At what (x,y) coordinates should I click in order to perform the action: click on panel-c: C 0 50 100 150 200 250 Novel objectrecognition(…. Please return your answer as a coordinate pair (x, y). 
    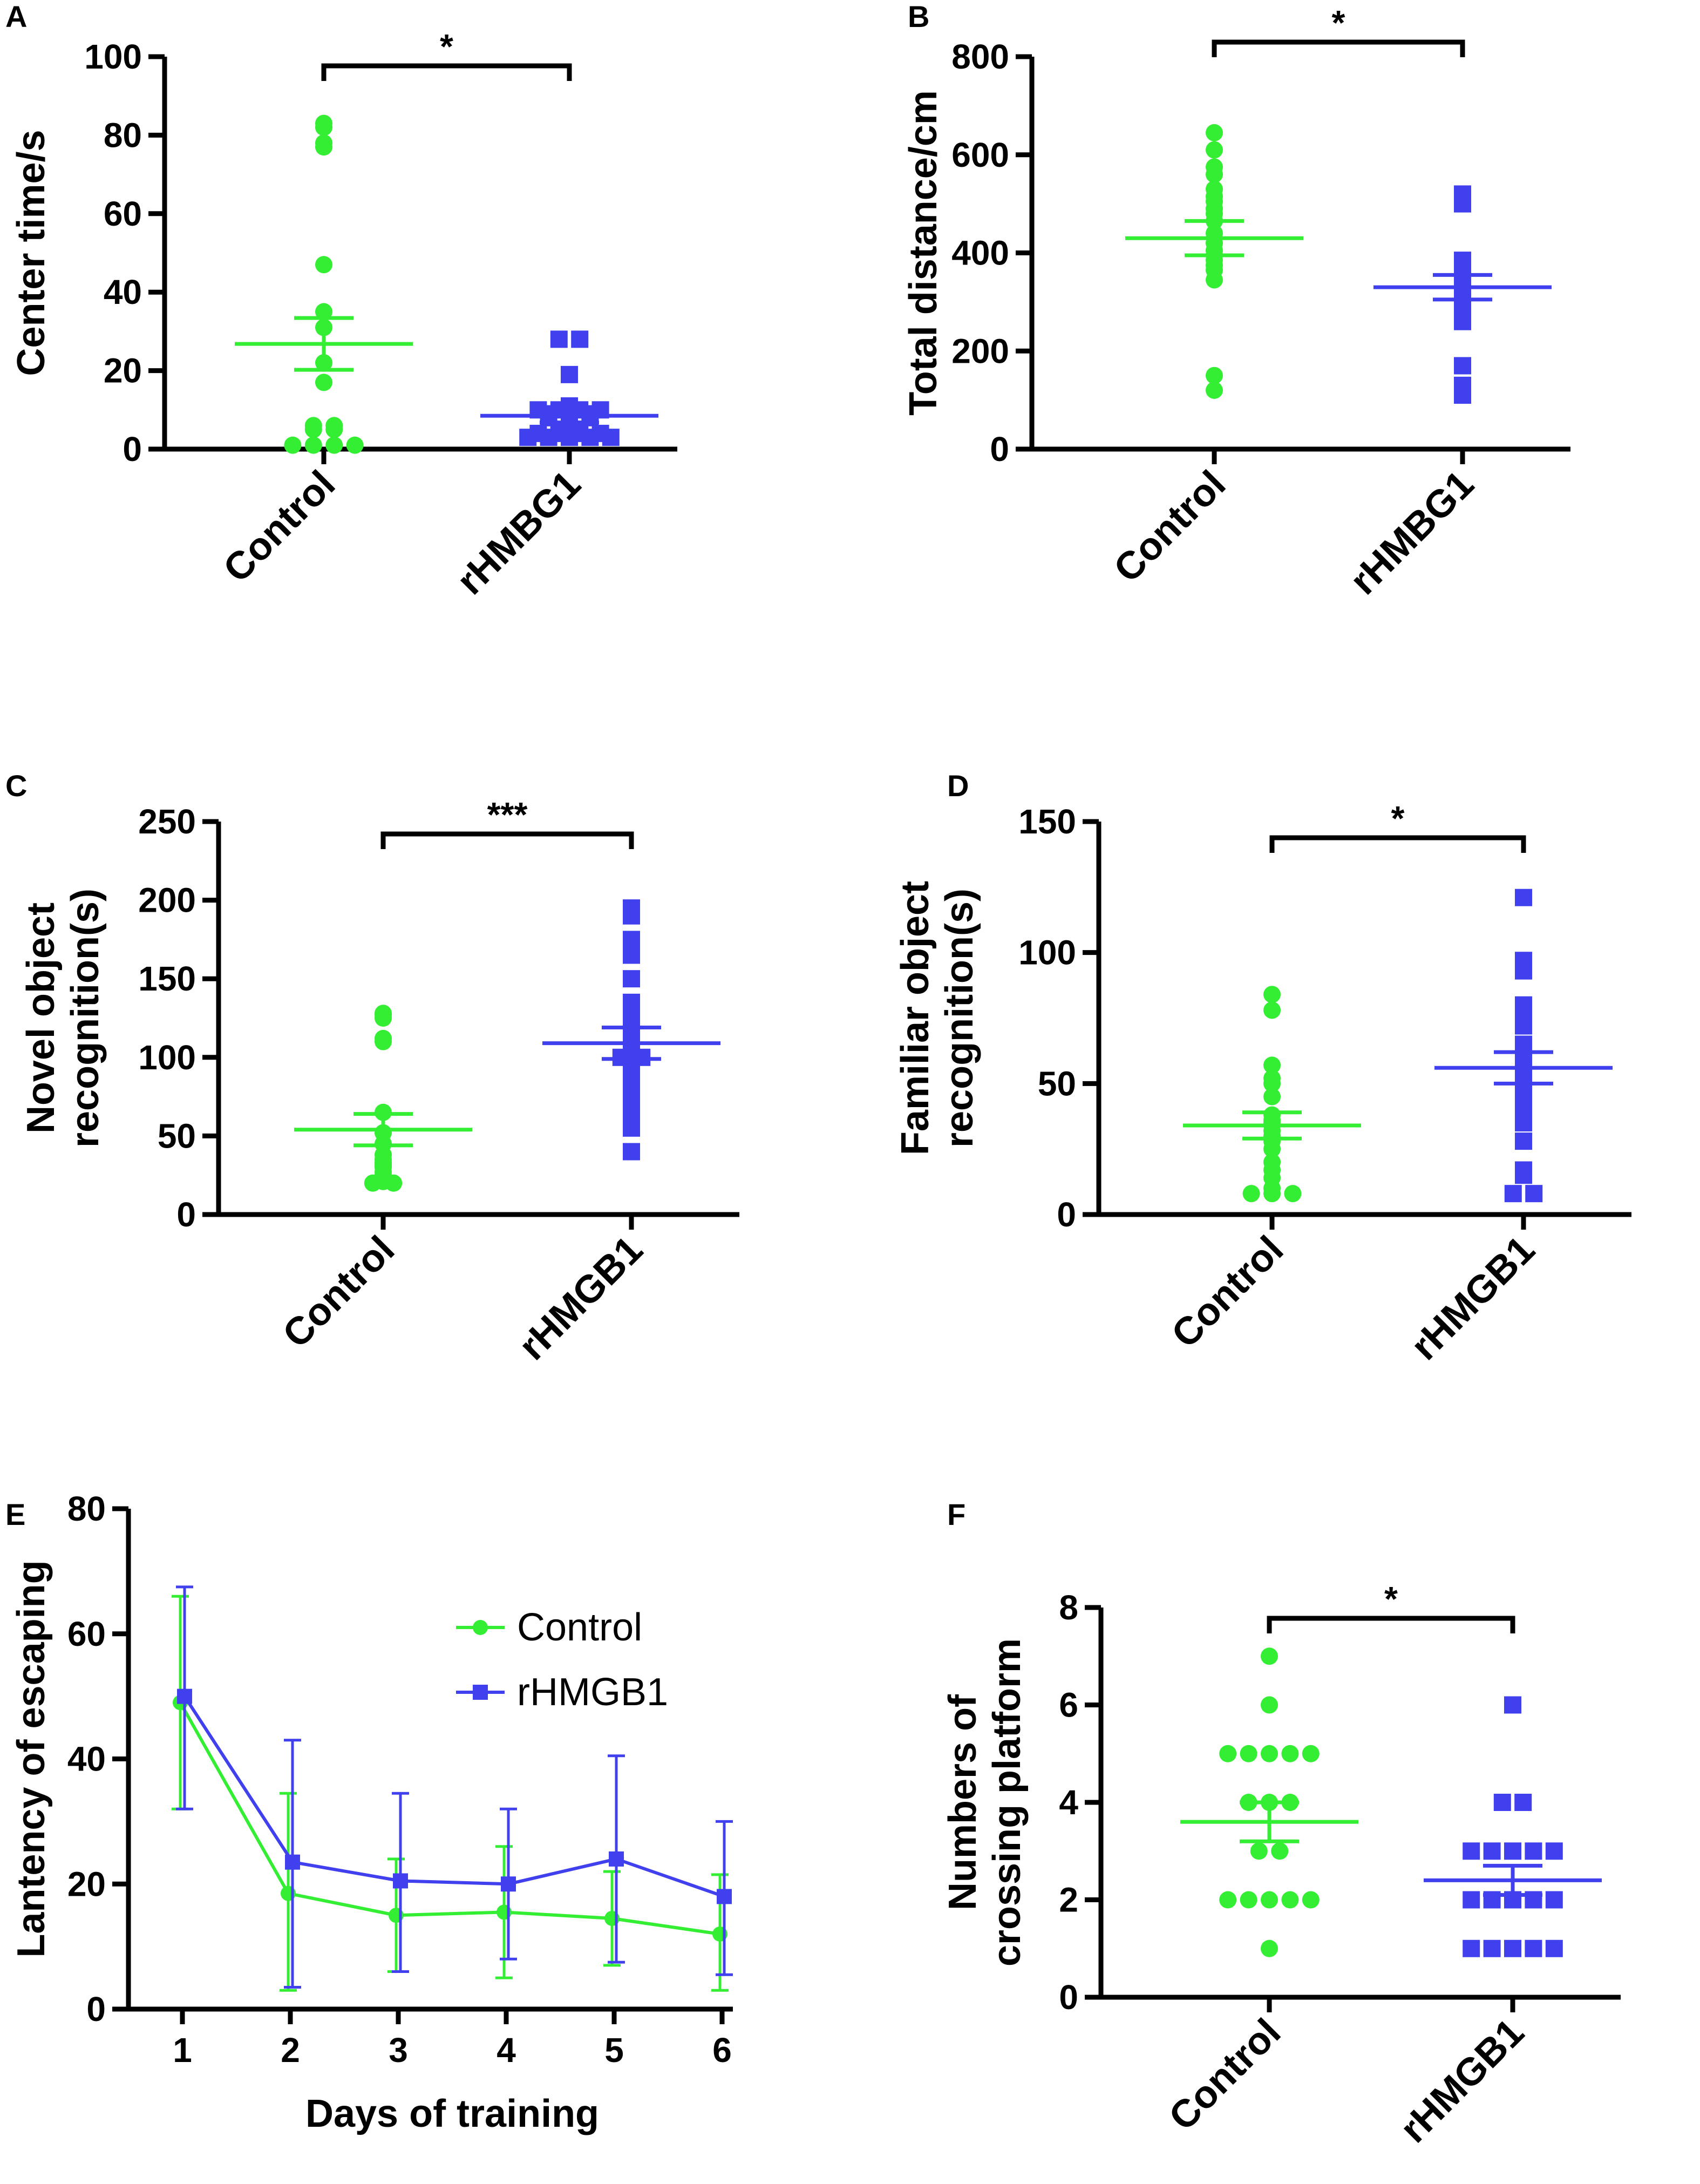
    Looking at the image, I should click on (372, 1069).